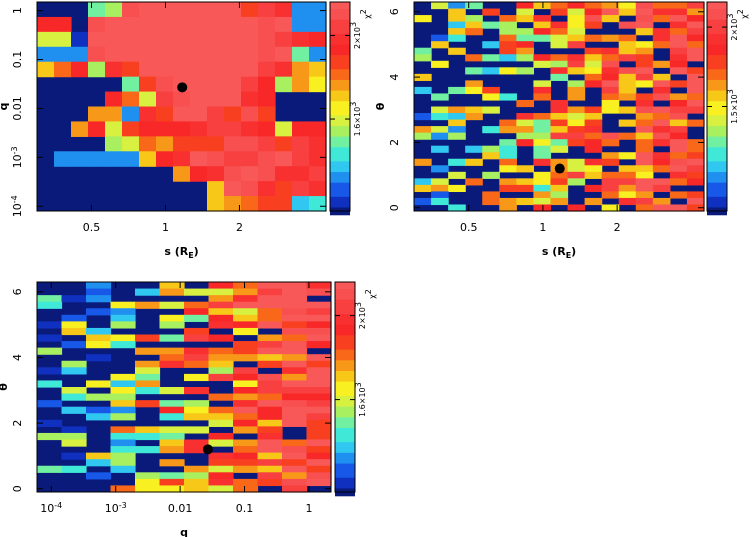 The width and height of the screenshot is (754, 537). Describe the element at coordinates (542, 227) in the screenshot. I see `x-tick-label: 1` at that location.